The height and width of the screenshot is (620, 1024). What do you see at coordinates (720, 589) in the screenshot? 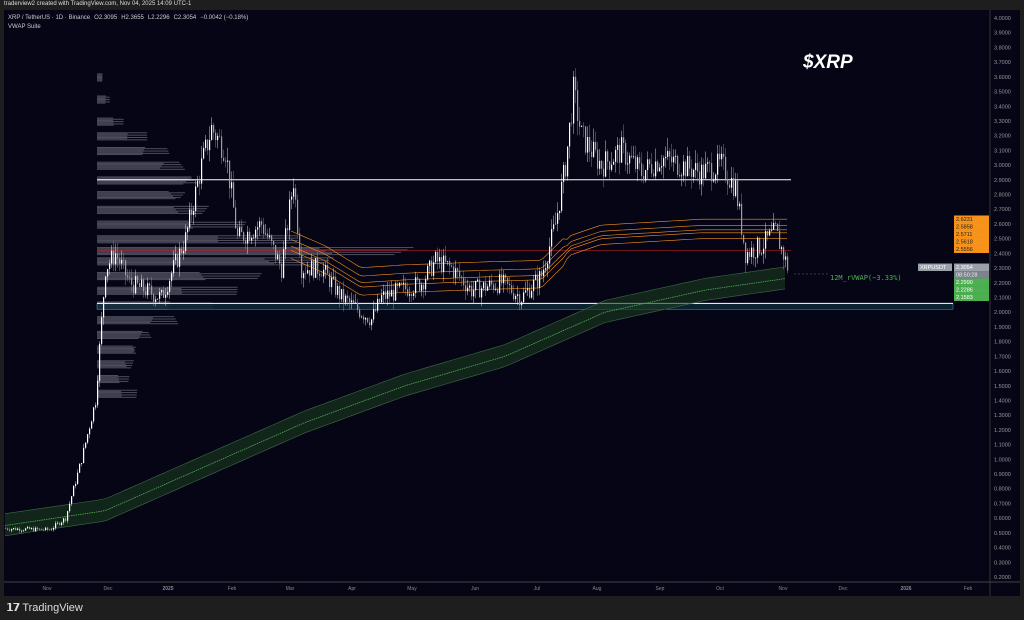
I see `time-tick: Oct` at bounding box center [720, 589].